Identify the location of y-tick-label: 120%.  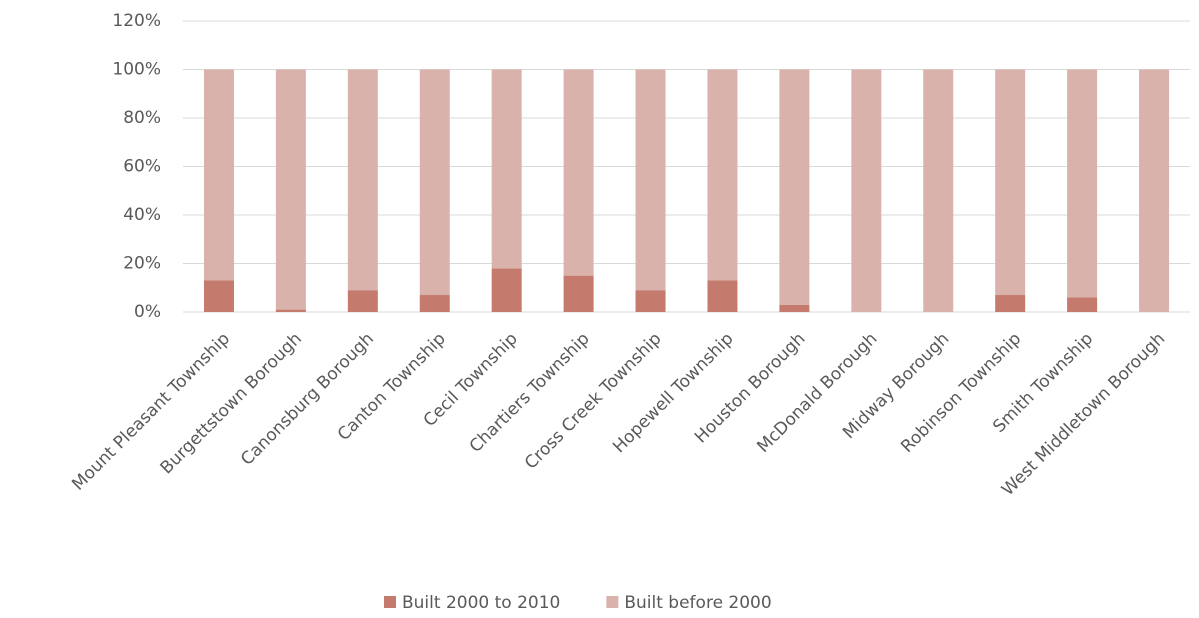
(136, 21).